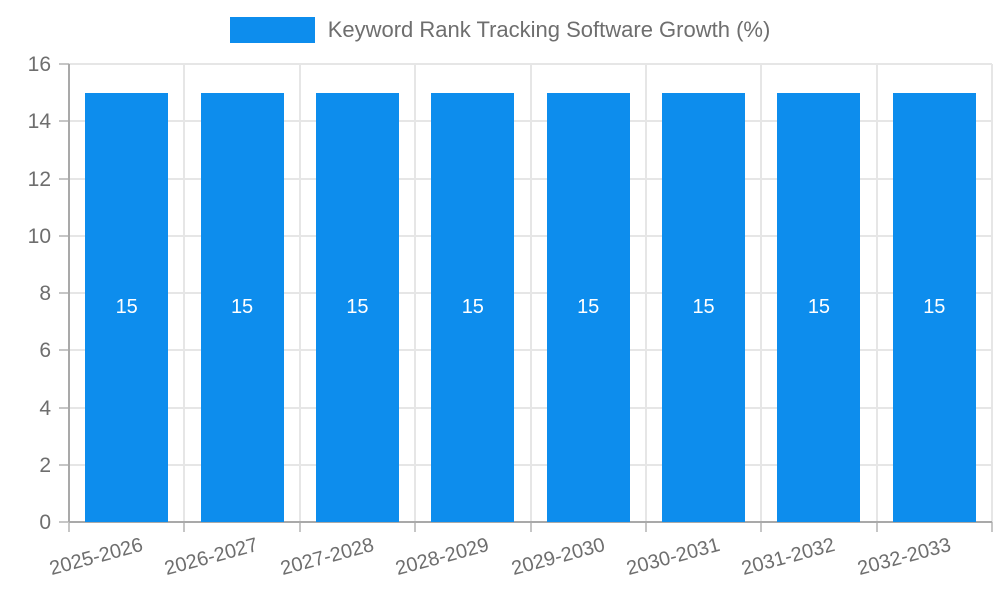  Describe the element at coordinates (96, 557) in the screenshot. I see `x-axis-category-label: 2025-2026` at that location.